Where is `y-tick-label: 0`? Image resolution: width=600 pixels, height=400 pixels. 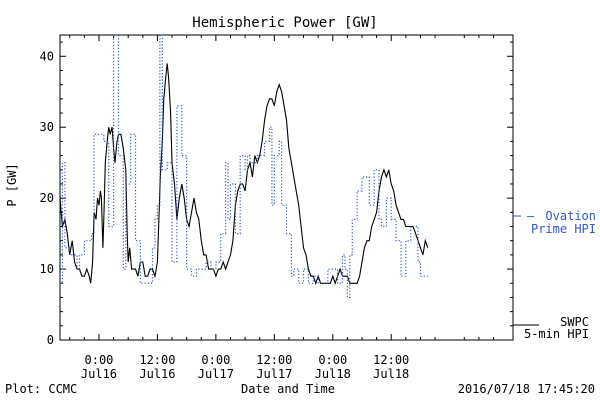
y-tick-label: 0 is located at coordinates (50, 340).